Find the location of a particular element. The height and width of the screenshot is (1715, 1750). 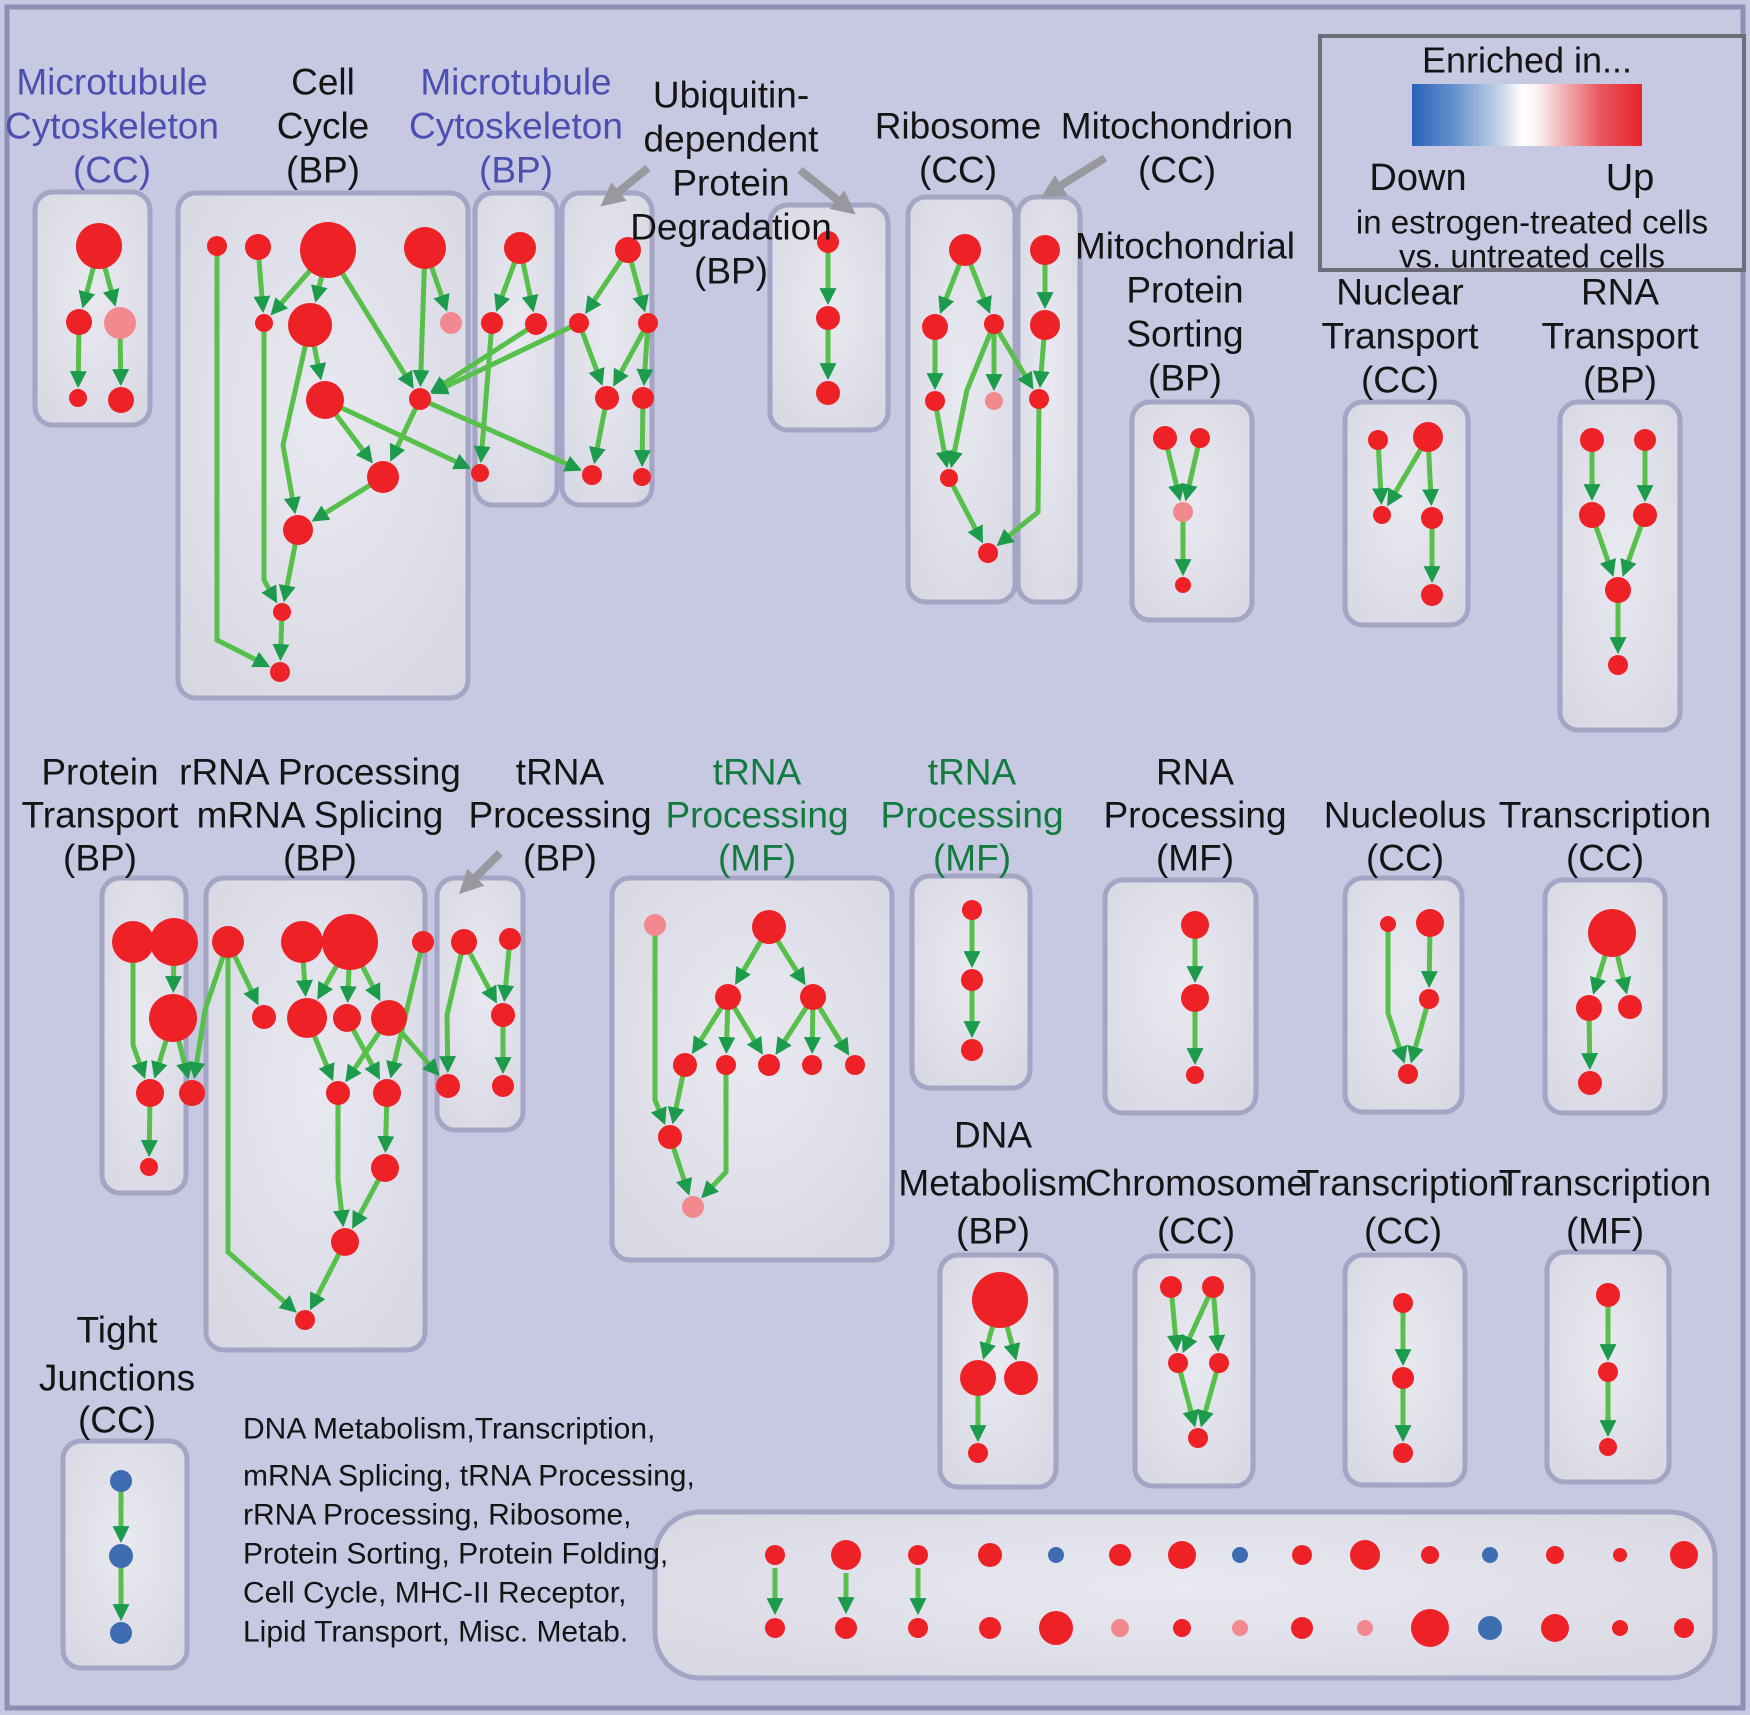

label-trna-processing-mf-large-line-2: (MF) is located at coordinates (757, 858).